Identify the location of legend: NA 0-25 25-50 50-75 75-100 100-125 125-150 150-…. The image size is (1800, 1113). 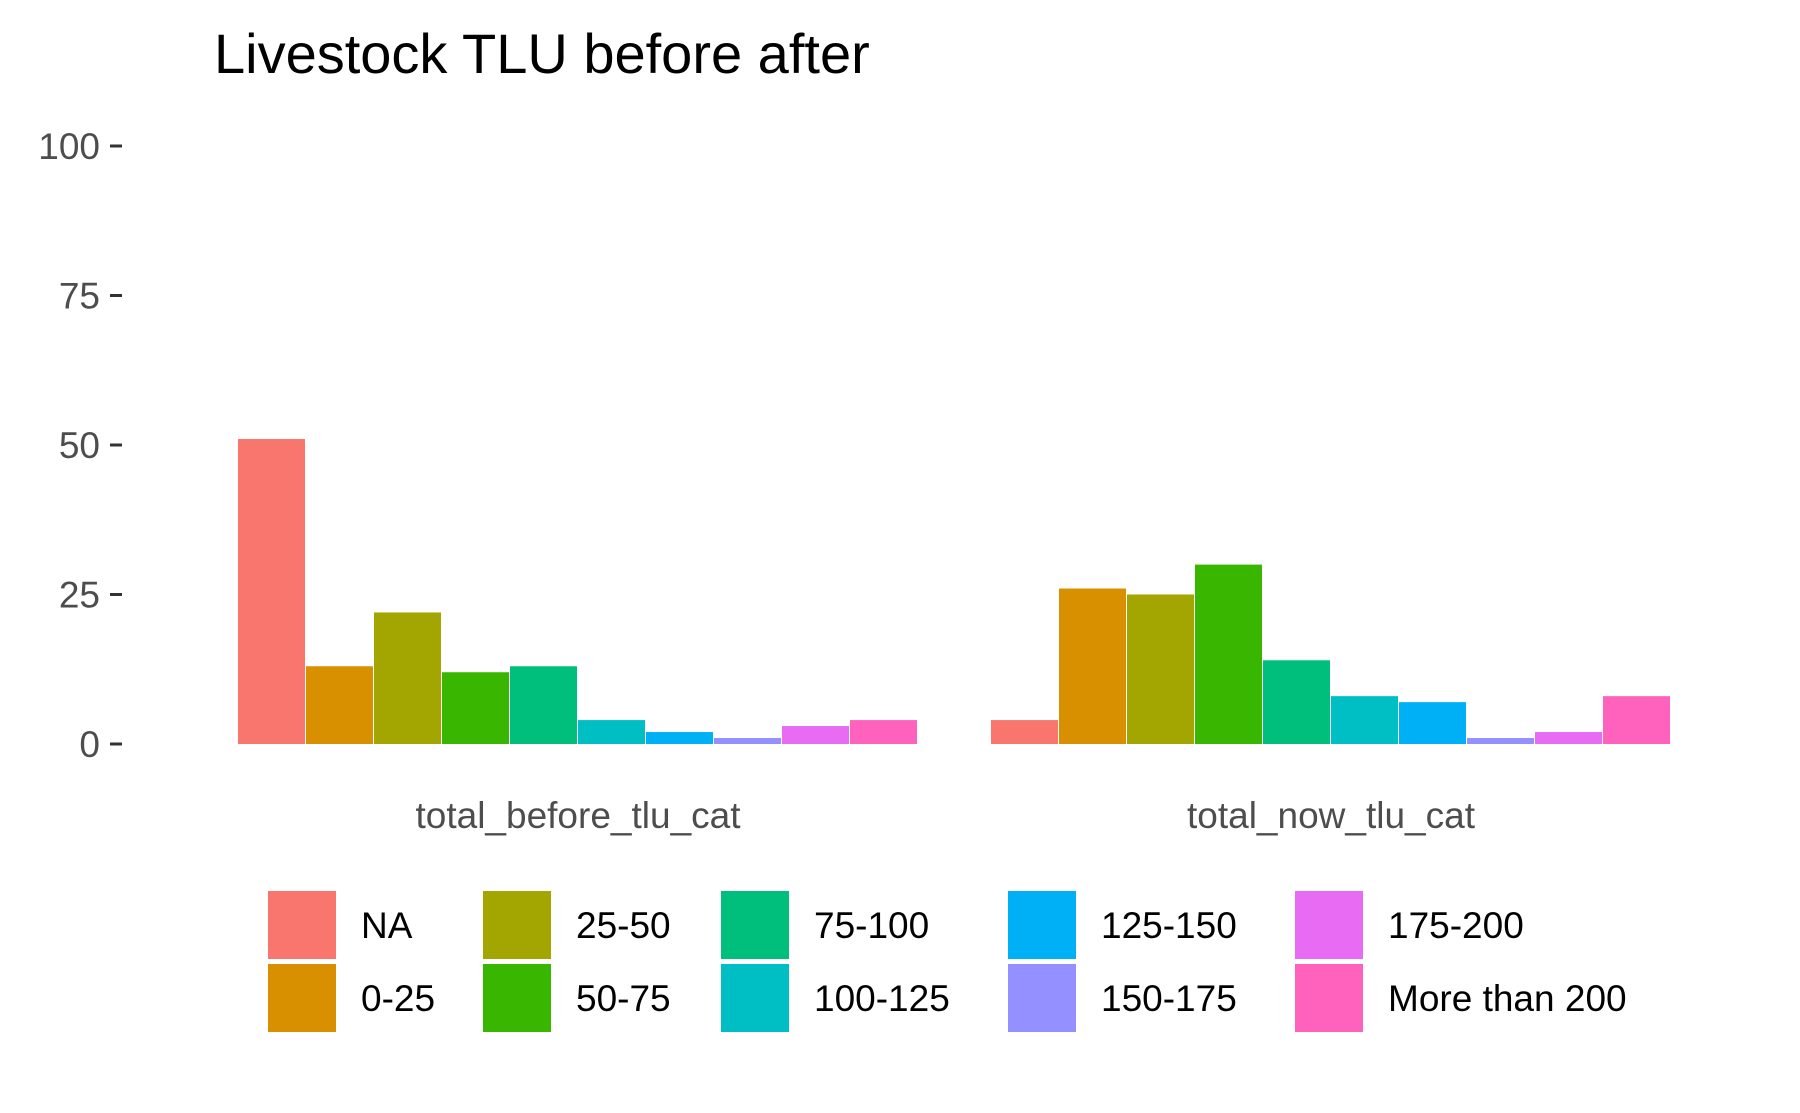
(947, 961).